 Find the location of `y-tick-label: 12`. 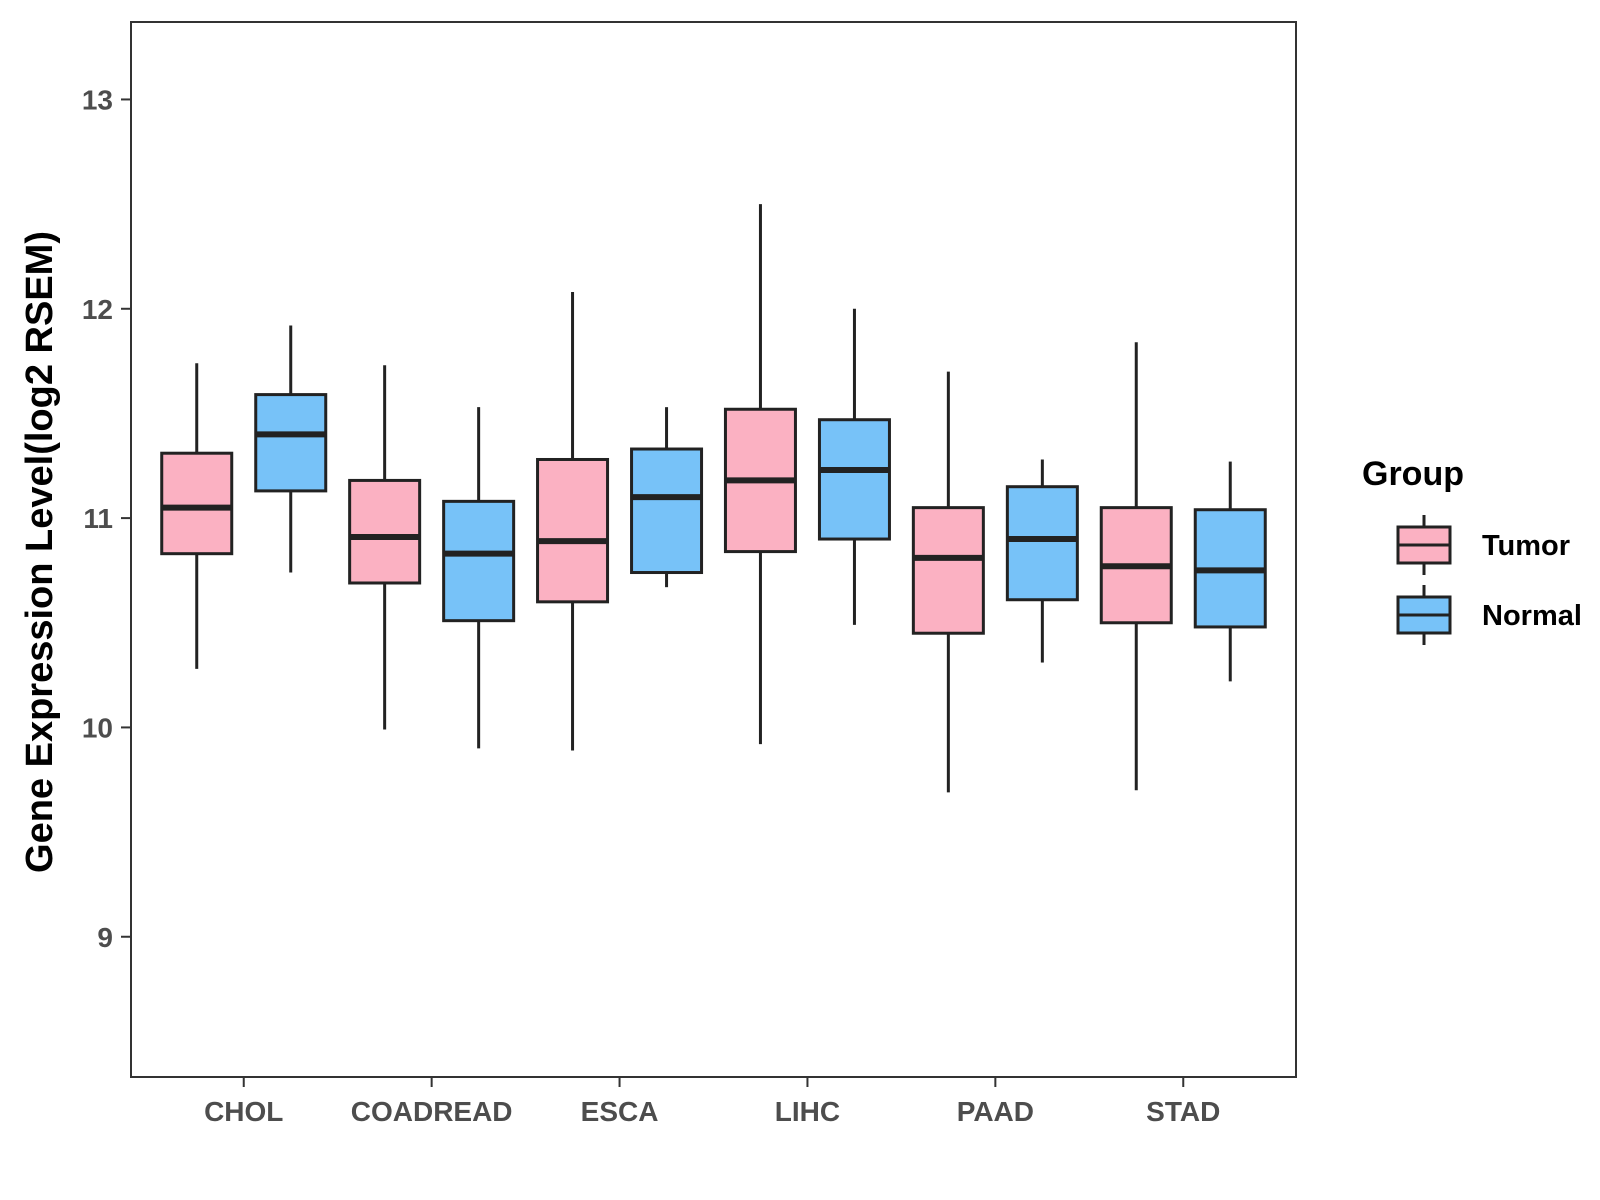

y-tick-label: 12 is located at coordinates (97, 309).